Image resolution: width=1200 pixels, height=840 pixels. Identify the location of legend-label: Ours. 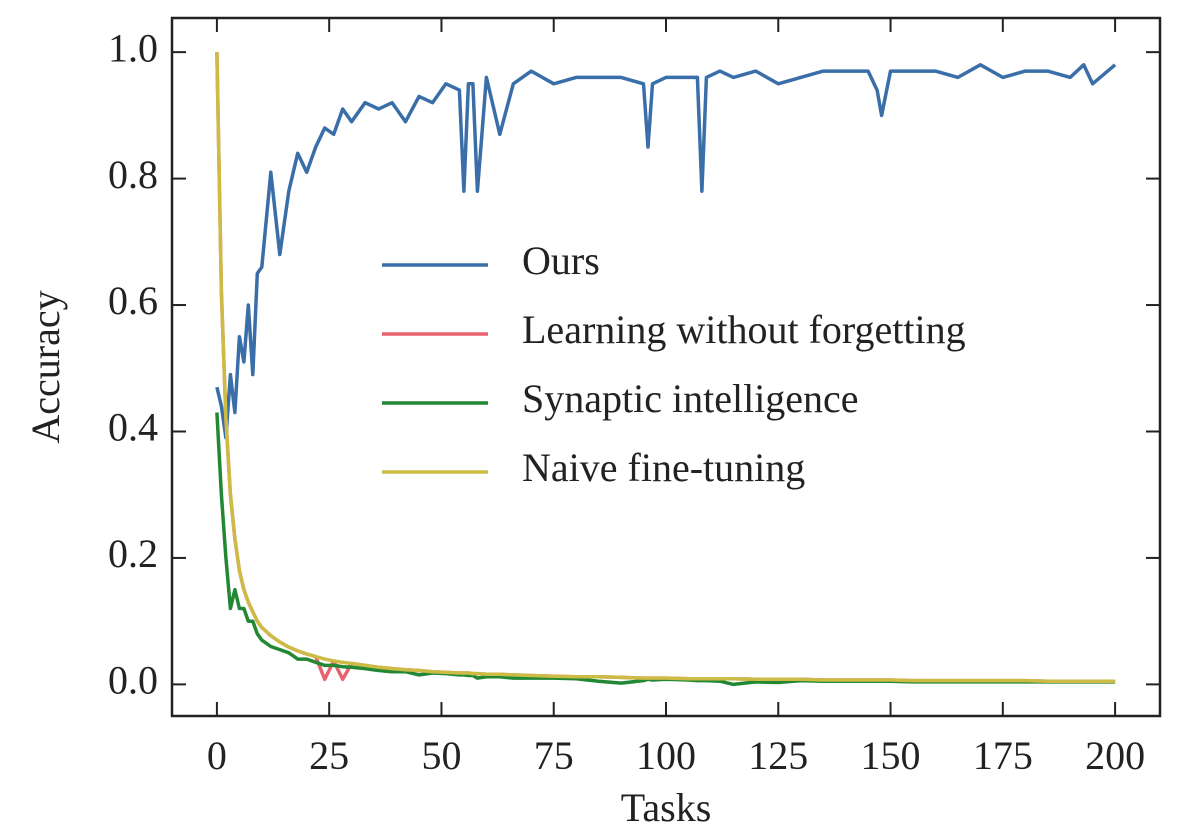
(561, 260).